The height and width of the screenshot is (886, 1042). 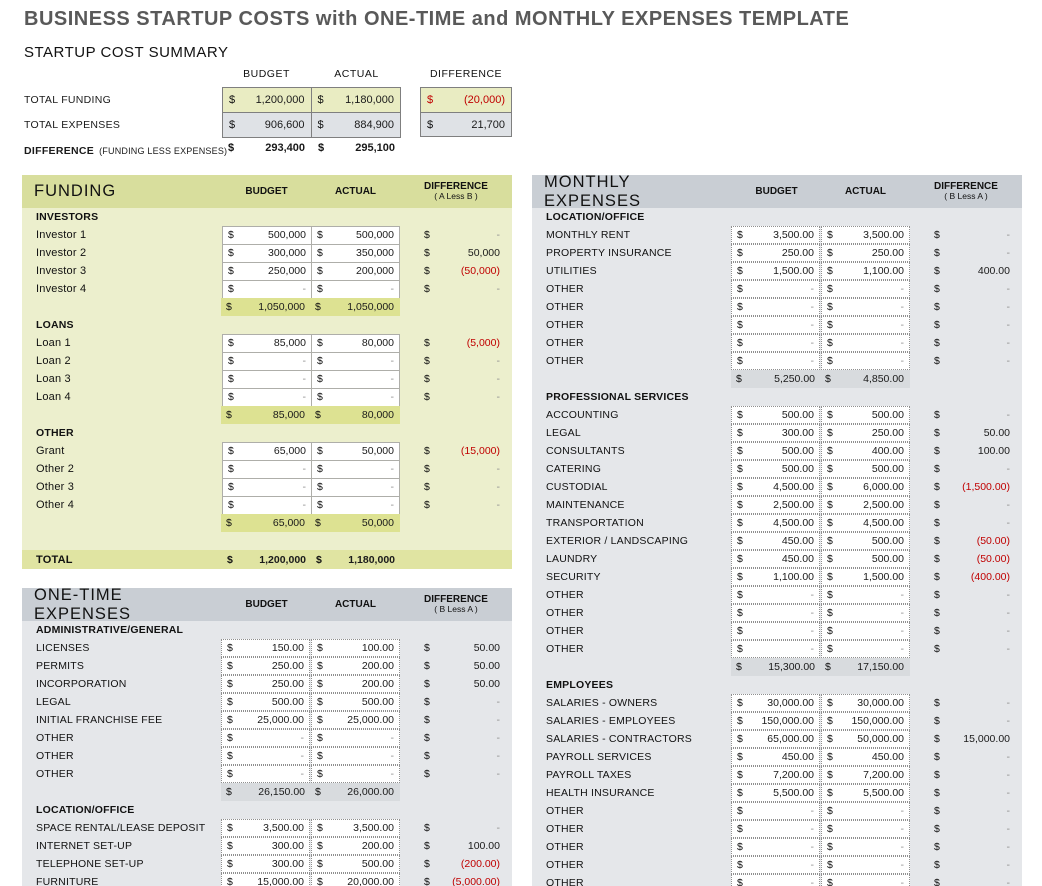 I want to click on actual-cell: $1,100.00, so click(x=865, y=271).